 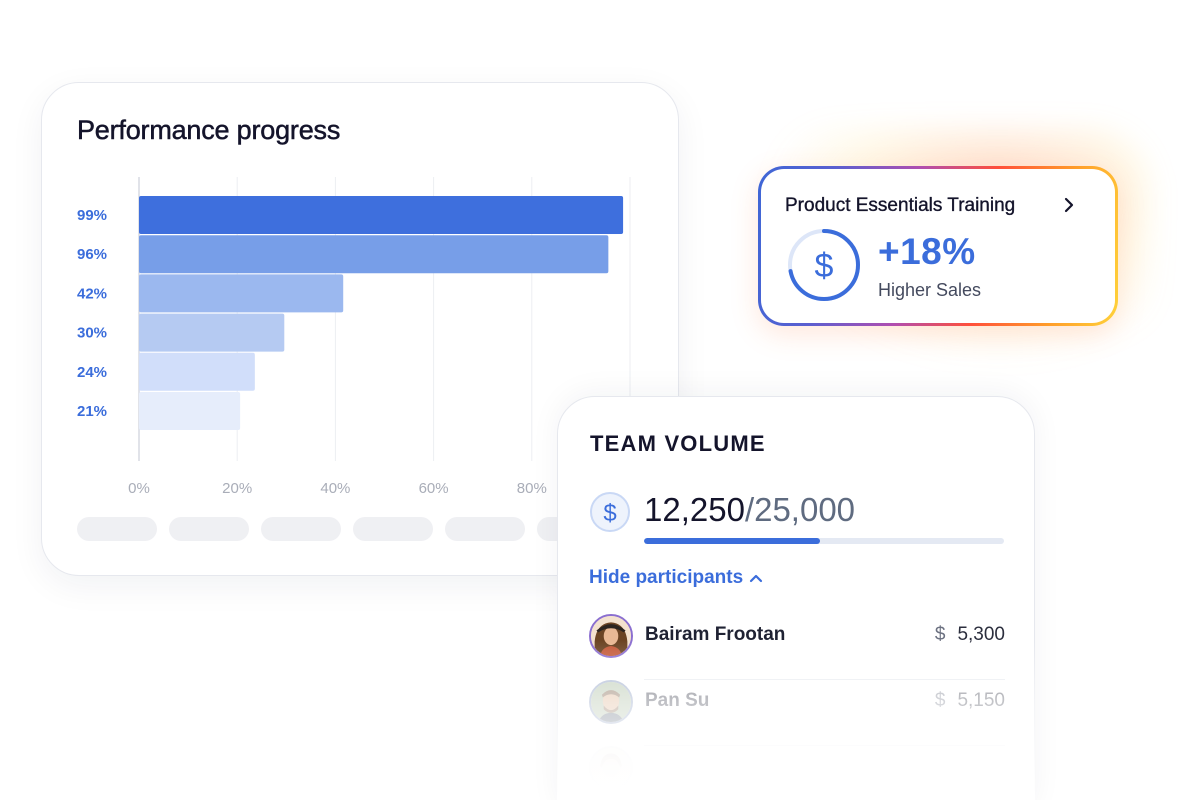 I want to click on category-label: 42%, so click(x=92, y=293).